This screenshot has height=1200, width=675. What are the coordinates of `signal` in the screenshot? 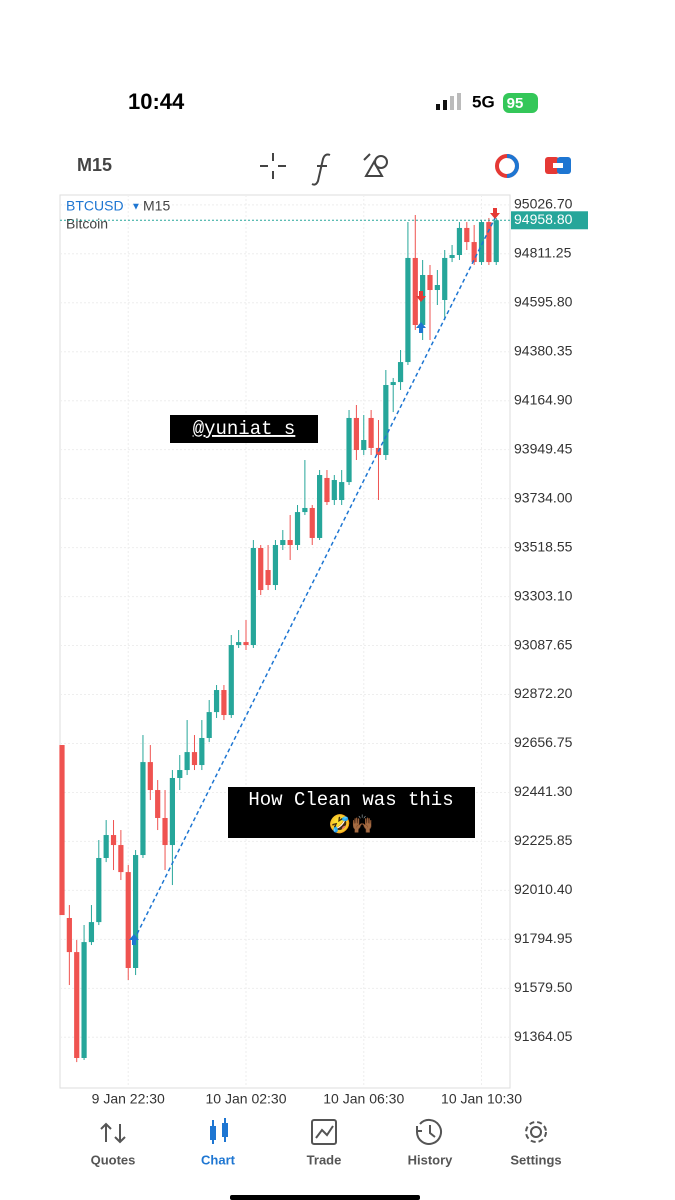 It's located at (448, 101).